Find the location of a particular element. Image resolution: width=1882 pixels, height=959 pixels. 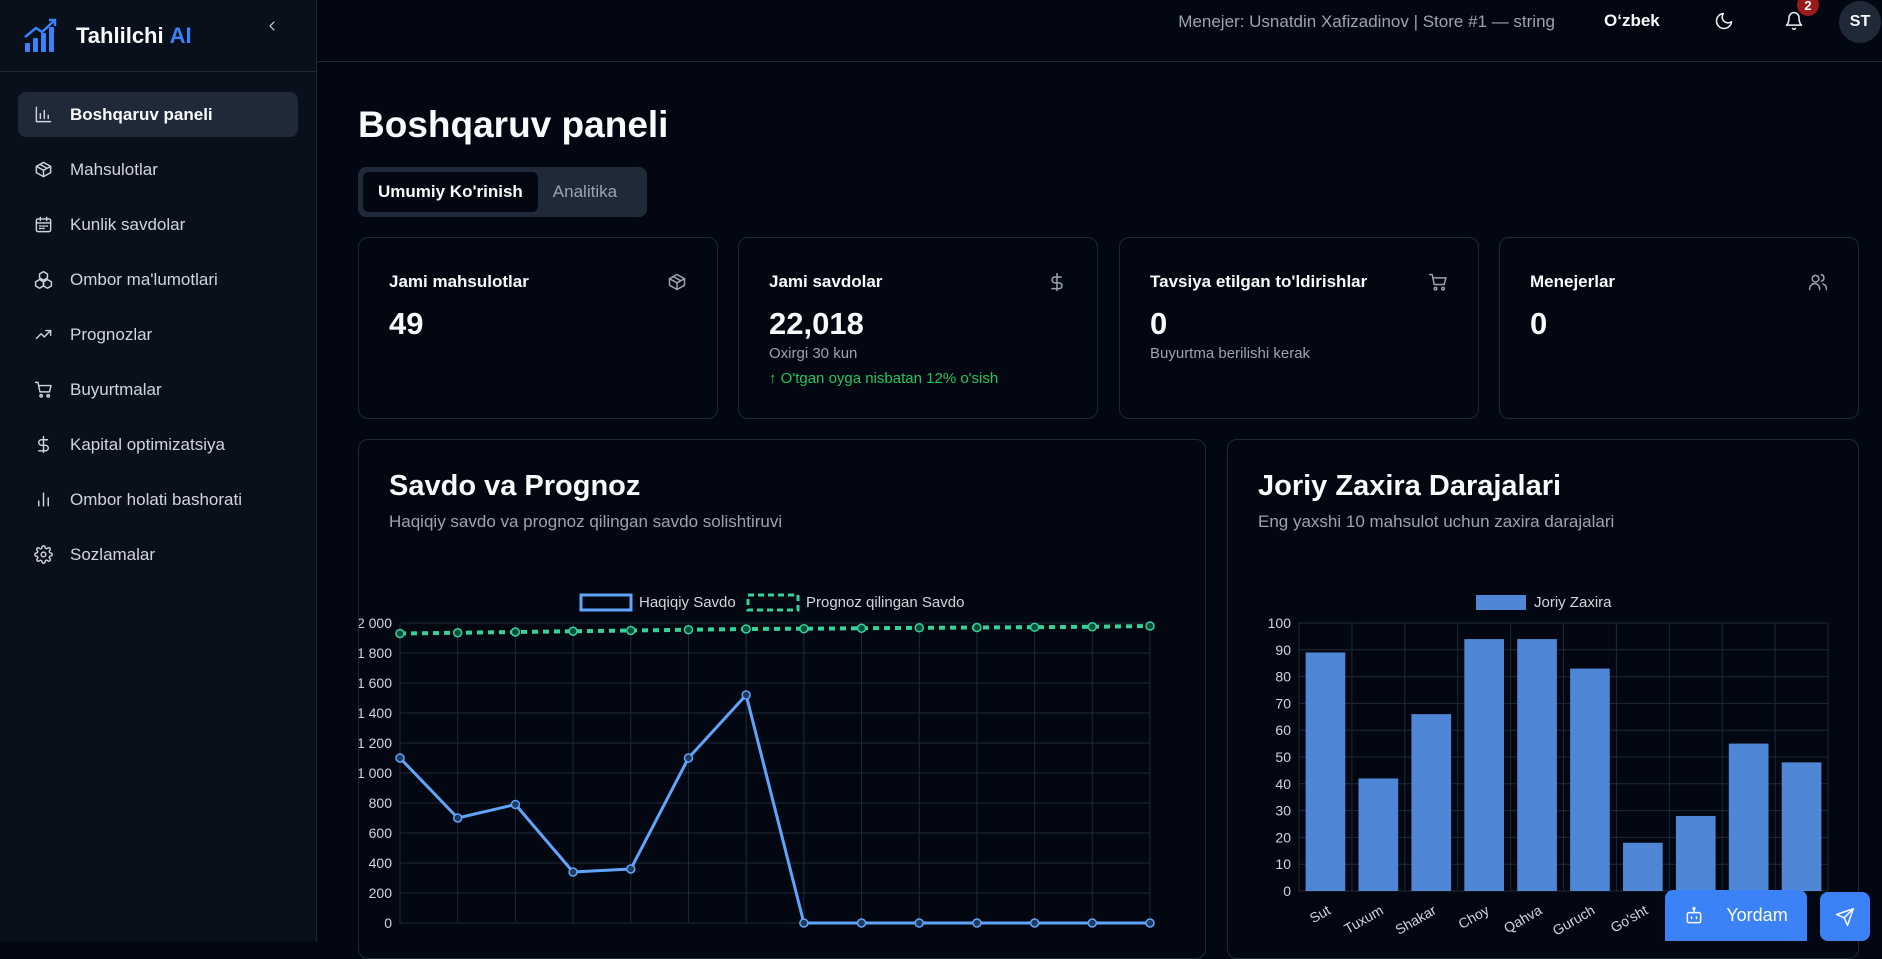

x-tick-label: Guruch is located at coordinates (1574, 920).